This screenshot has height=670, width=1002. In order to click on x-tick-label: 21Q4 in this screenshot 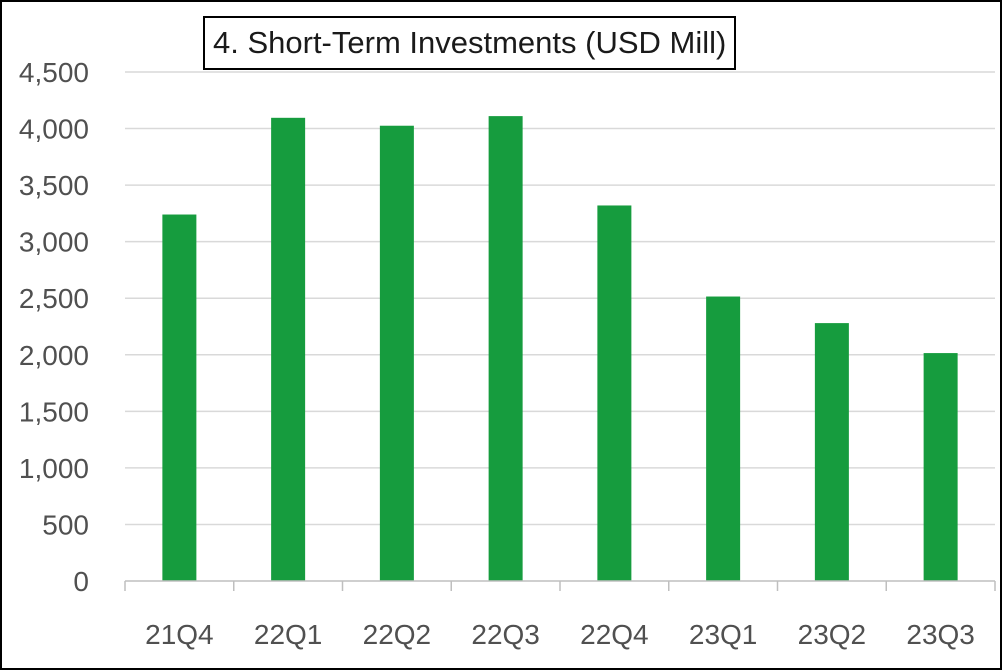, I will do `click(179, 634)`.